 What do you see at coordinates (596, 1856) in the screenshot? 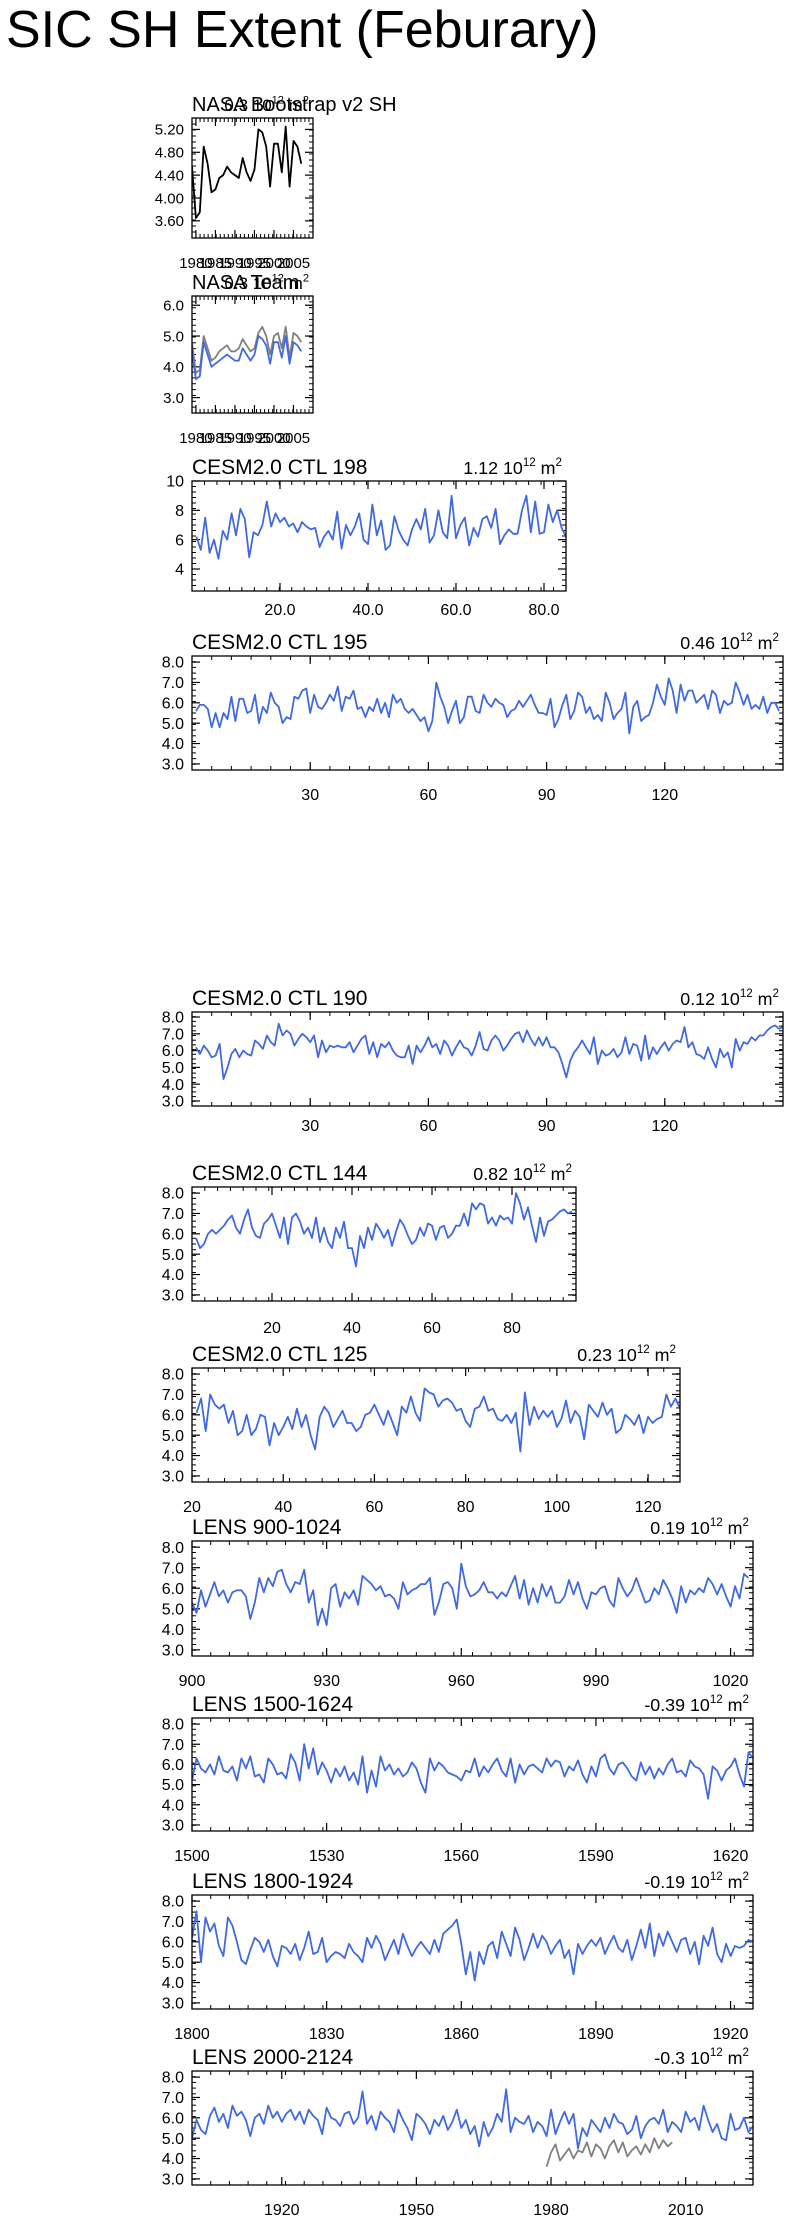
I see `x-tick-label: 1590` at bounding box center [596, 1856].